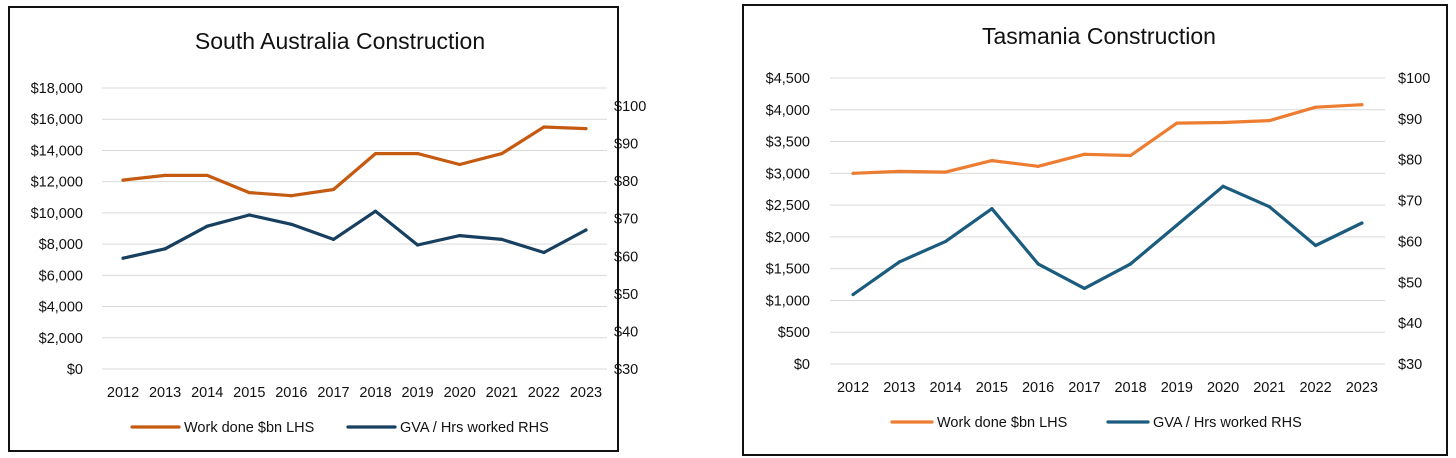 The height and width of the screenshot is (458, 1456). Describe the element at coordinates (61, 276) in the screenshot. I see `left-axis-tick-label: $6,000` at that location.